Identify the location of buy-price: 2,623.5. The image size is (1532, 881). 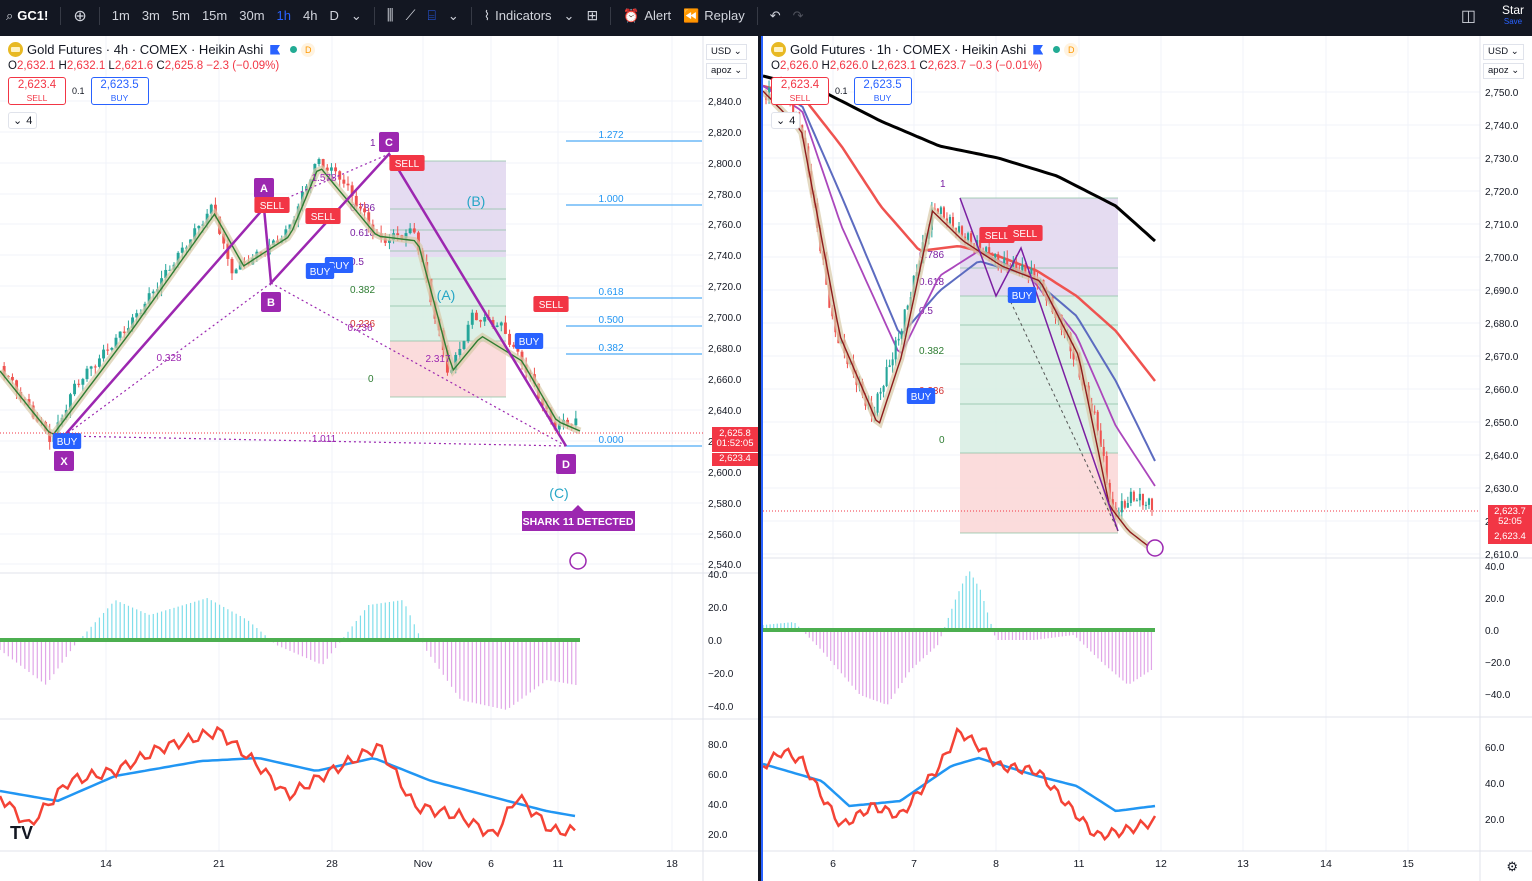
(882, 85).